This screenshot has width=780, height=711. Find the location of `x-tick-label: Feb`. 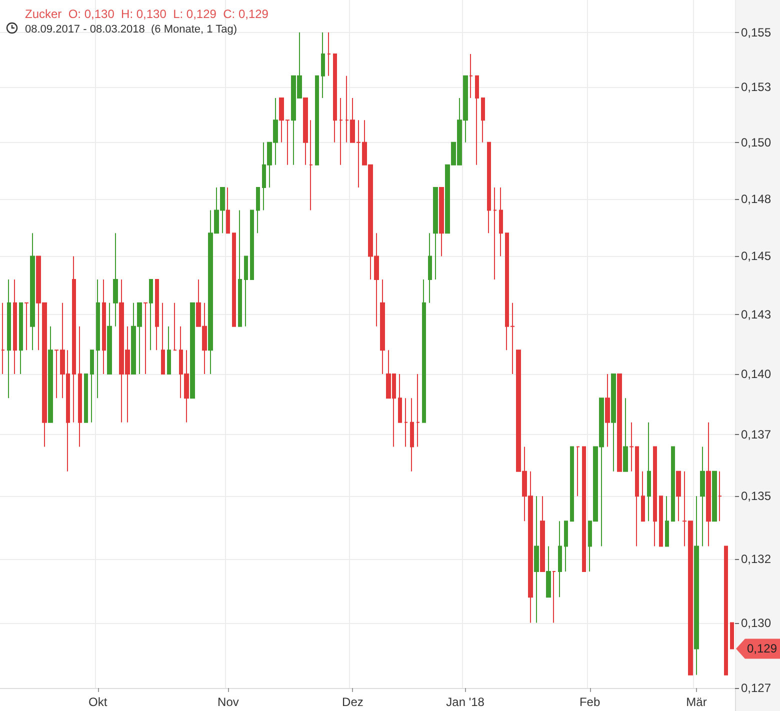

x-tick-label: Feb is located at coordinates (589, 702).